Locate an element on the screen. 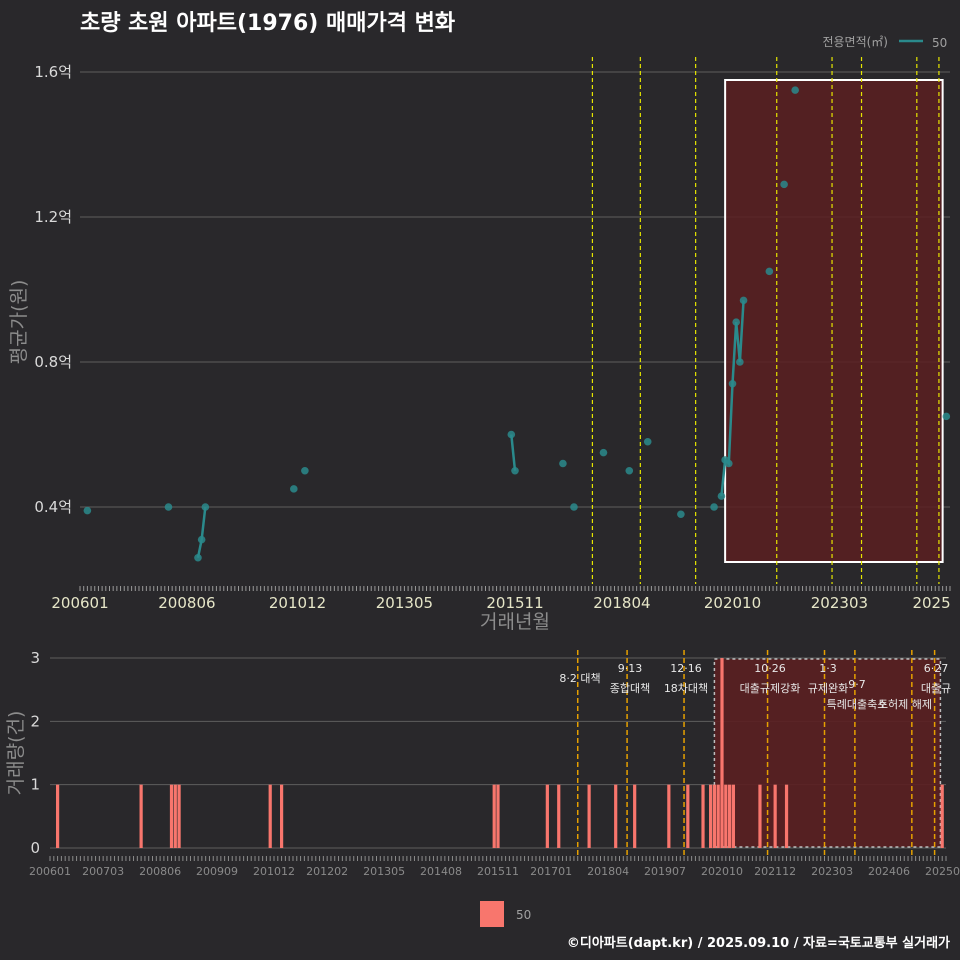  policy-label-sub: 규제완화 is located at coordinates (828, 688).